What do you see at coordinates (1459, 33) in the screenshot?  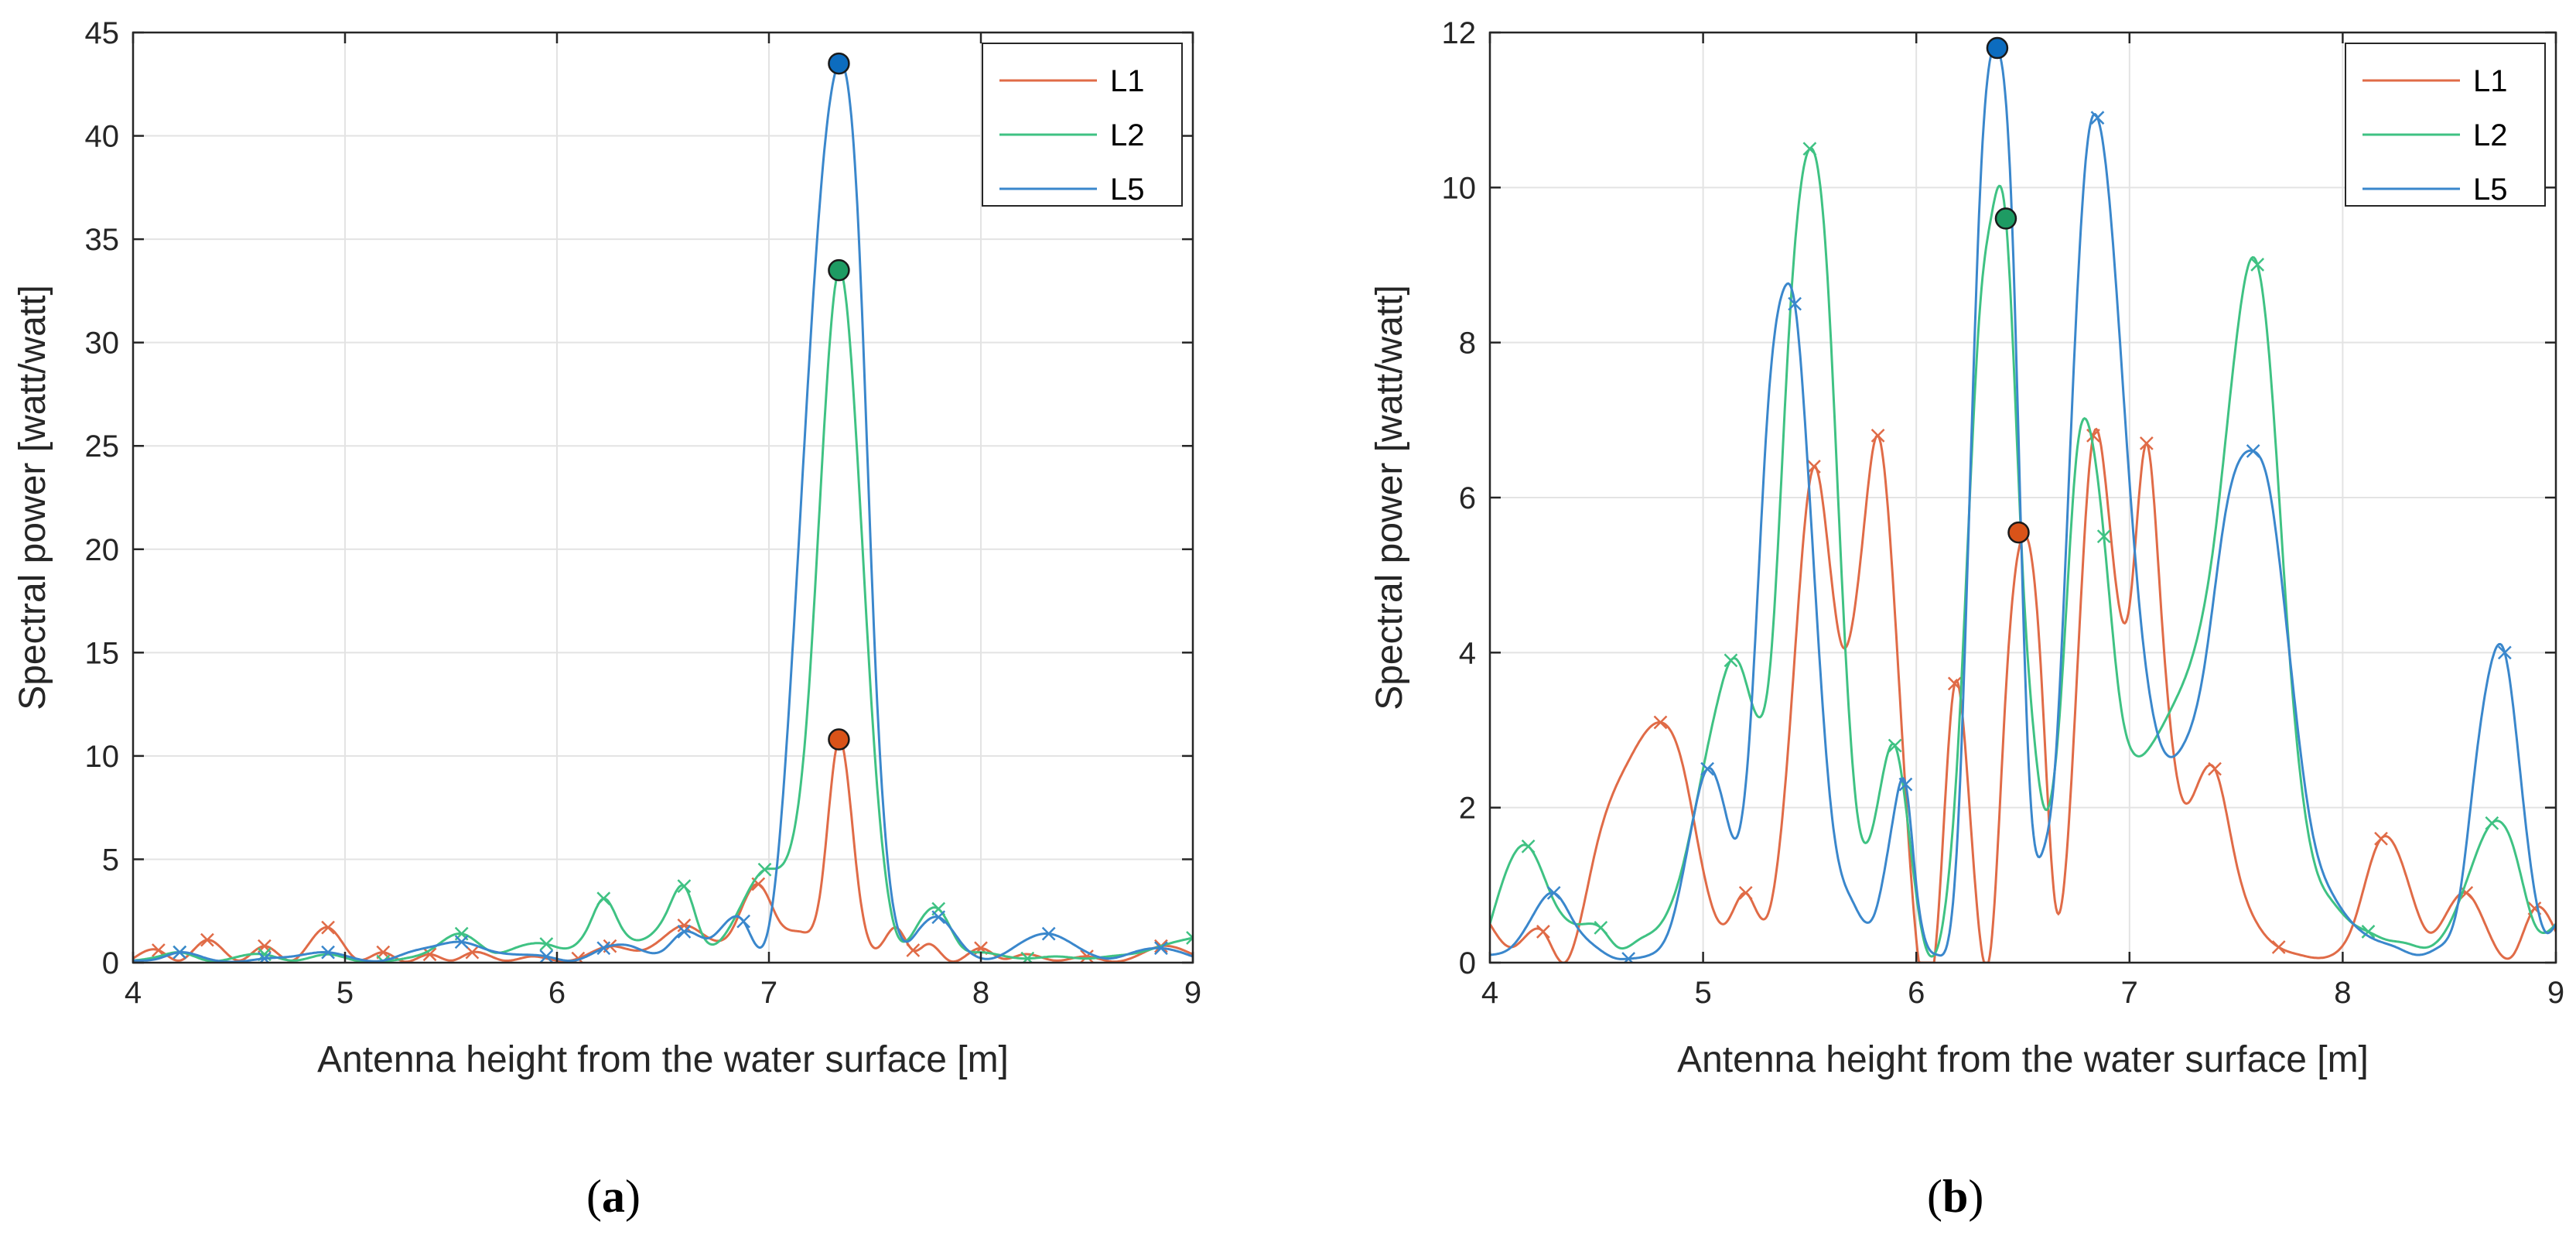 I see `y-tick-label: 12` at bounding box center [1459, 33].